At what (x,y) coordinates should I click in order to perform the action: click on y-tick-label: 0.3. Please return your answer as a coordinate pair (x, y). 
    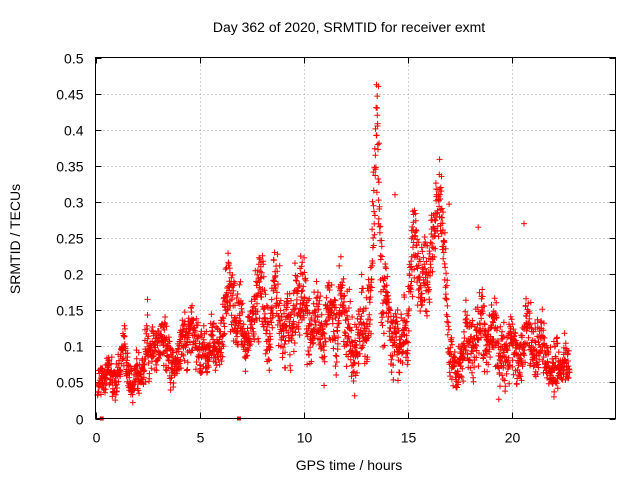
    Looking at the image, I should click on (74, 203).